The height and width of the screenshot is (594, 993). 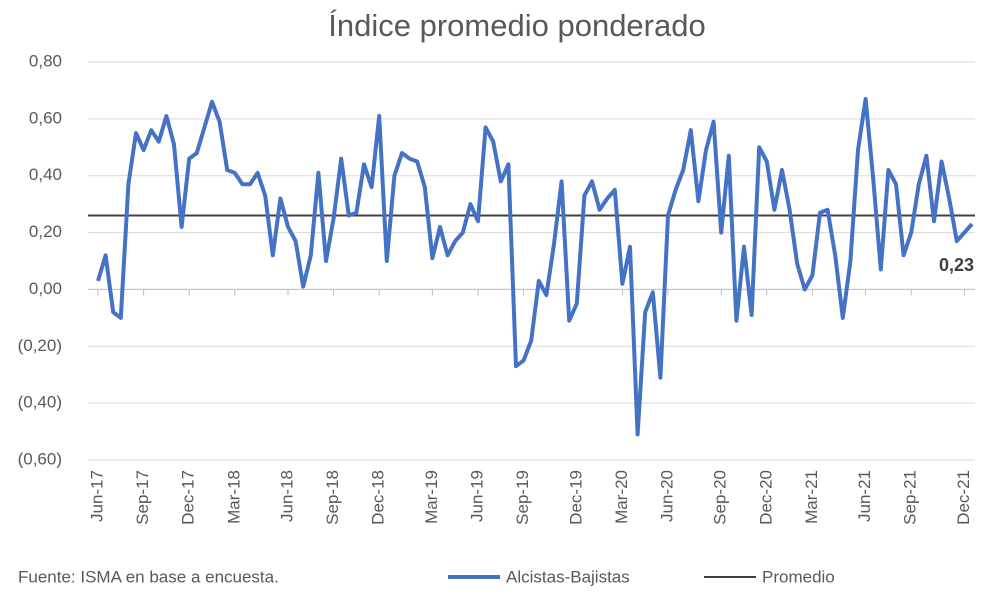 What do you see at coordinates (142, 497) in the screenshot?
I see `x-tick-label: Sep-17` at bounding box center [142, 497].